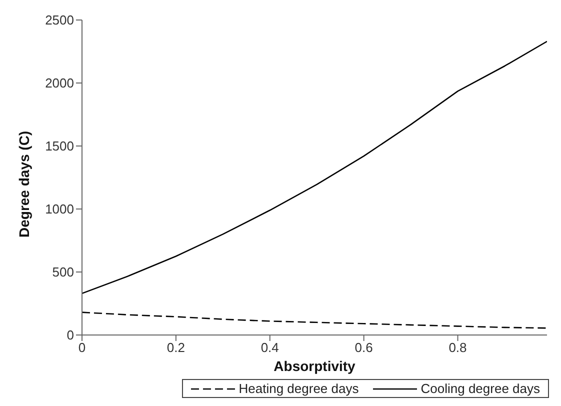 Image resolution: width=561 pixels, height=406 pixels. I want to click on y-tick-label: 2000, so click(59, 83).